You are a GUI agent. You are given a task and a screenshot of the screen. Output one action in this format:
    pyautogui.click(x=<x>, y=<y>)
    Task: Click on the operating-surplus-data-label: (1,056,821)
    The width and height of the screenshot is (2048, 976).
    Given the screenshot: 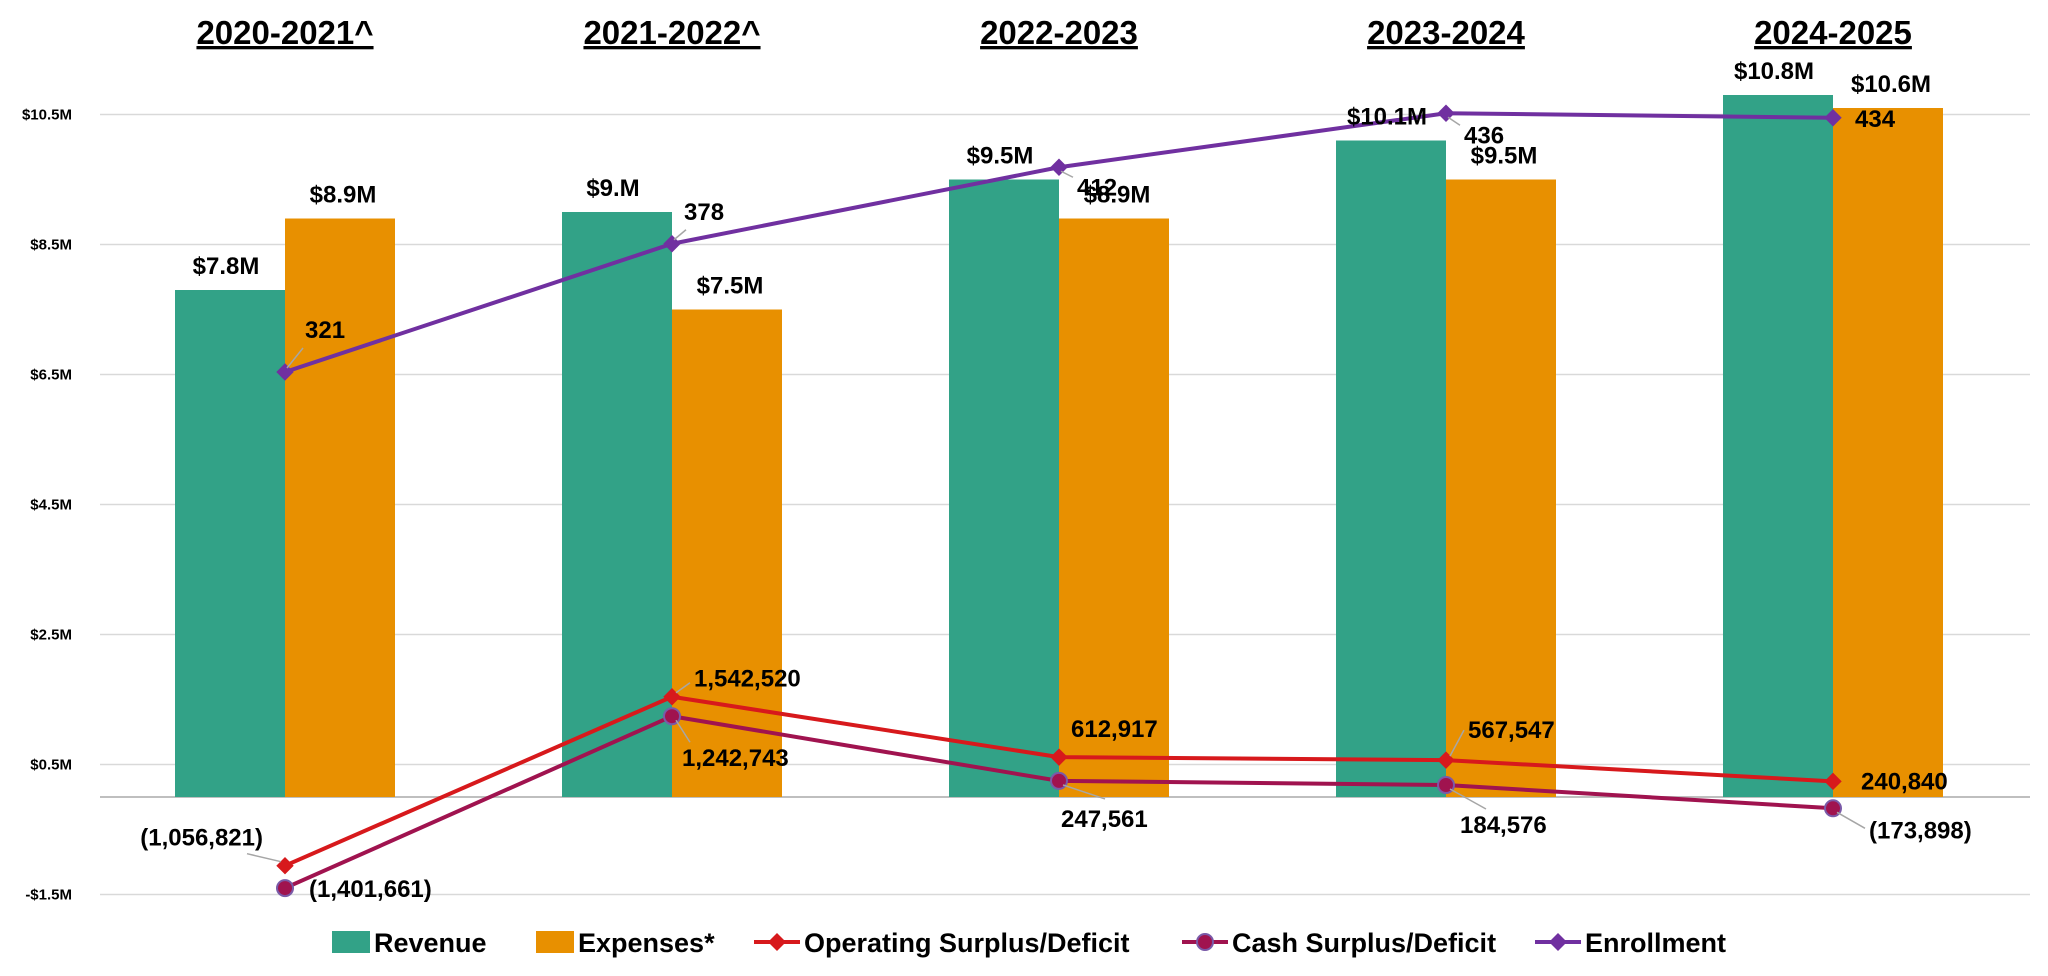 What is the action you would take?
    pyautogui.click(x=201, y=838)
    